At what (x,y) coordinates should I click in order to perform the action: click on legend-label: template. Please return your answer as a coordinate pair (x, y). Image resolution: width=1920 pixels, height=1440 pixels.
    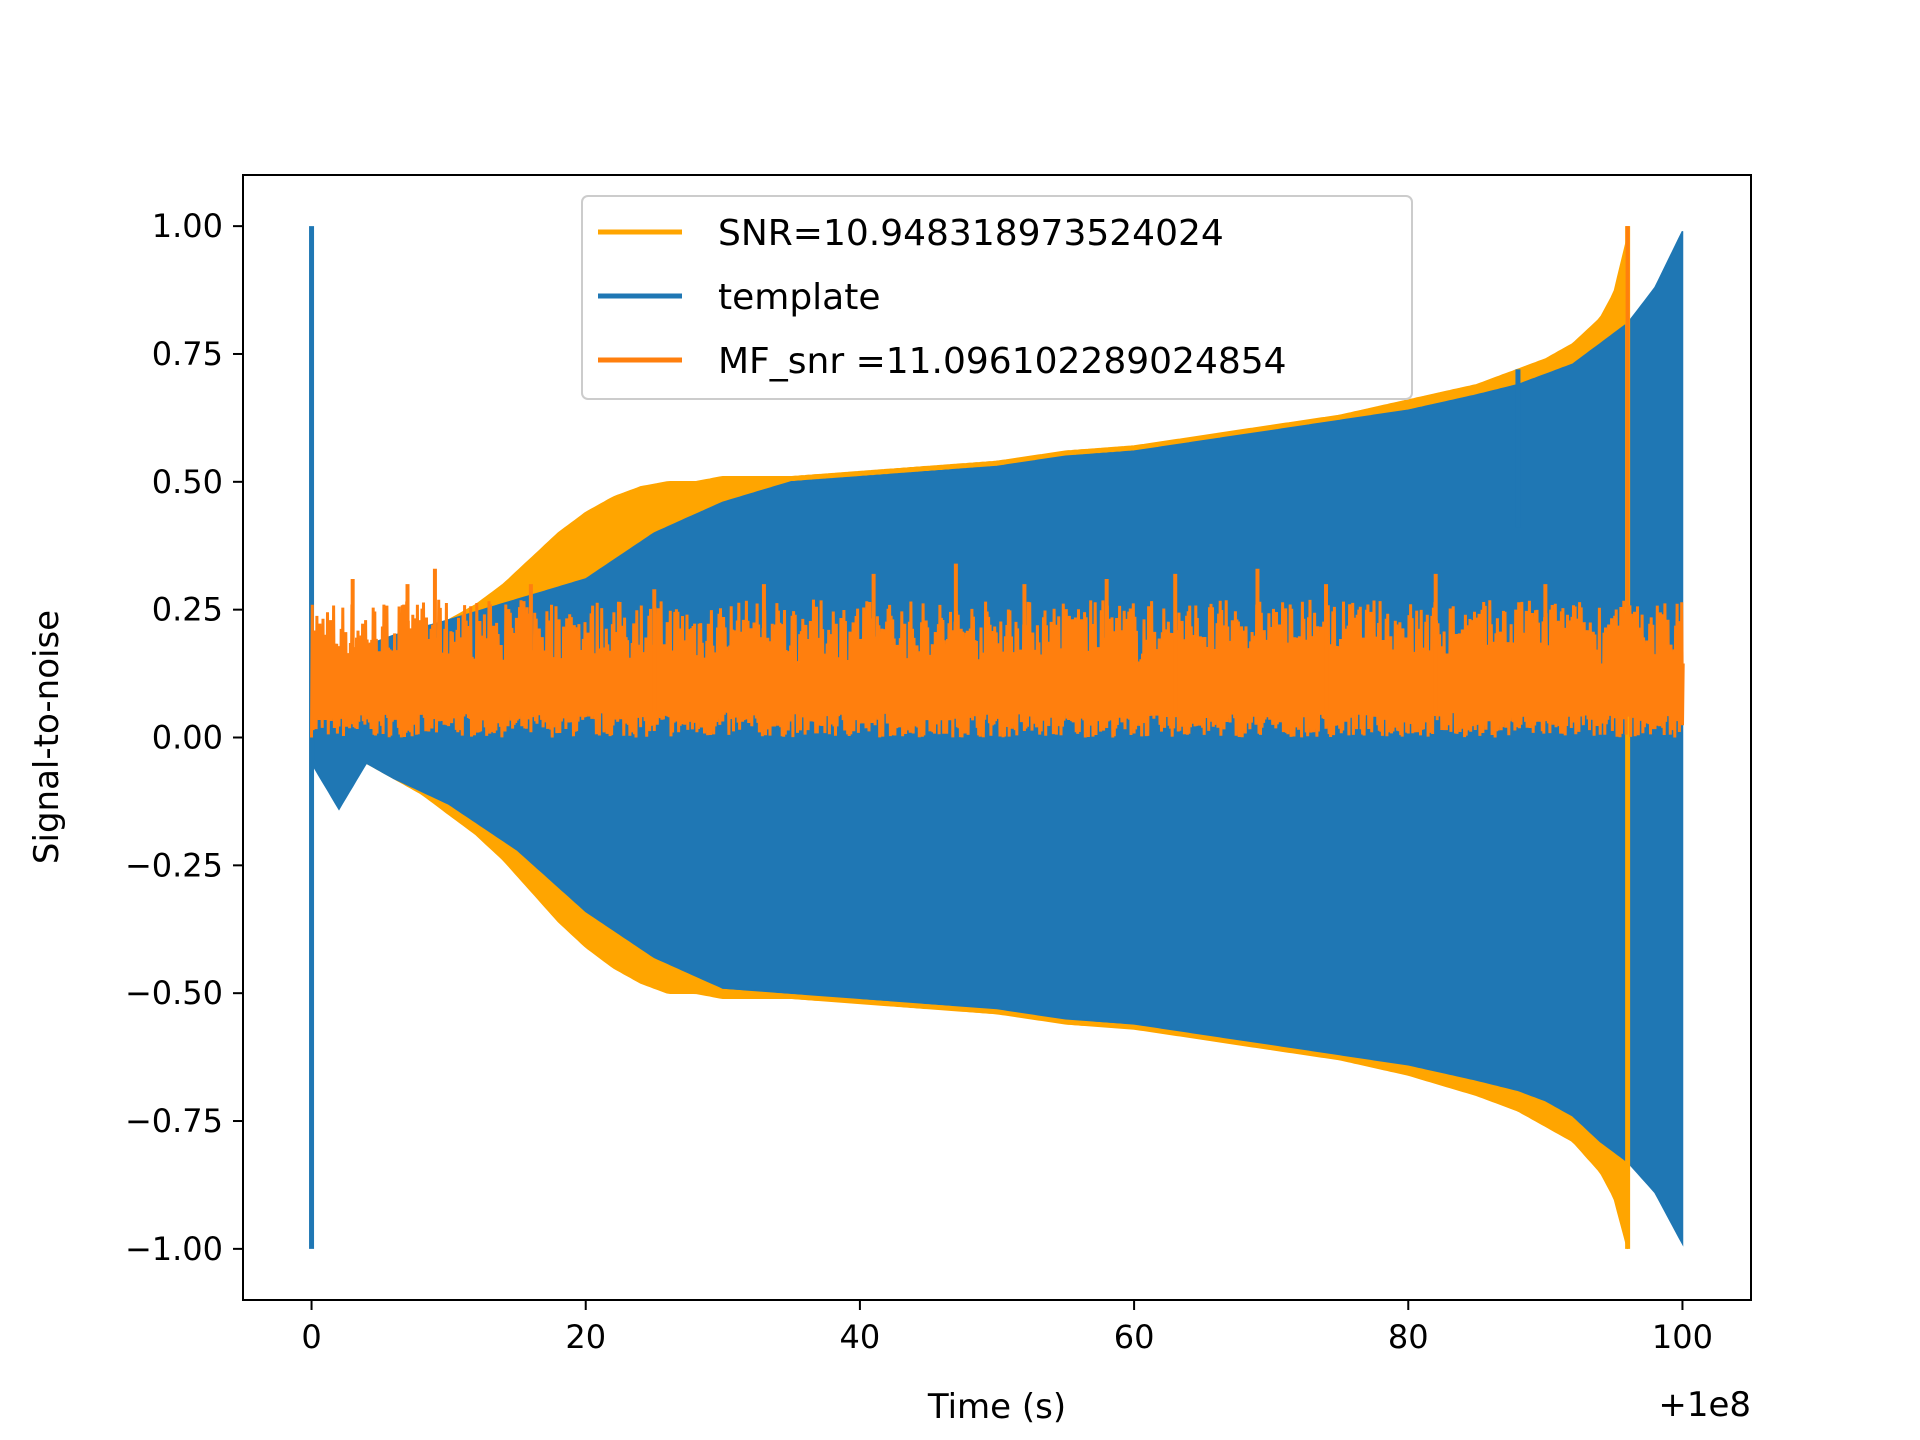
    Looking at the image, I should click on (799, 297).